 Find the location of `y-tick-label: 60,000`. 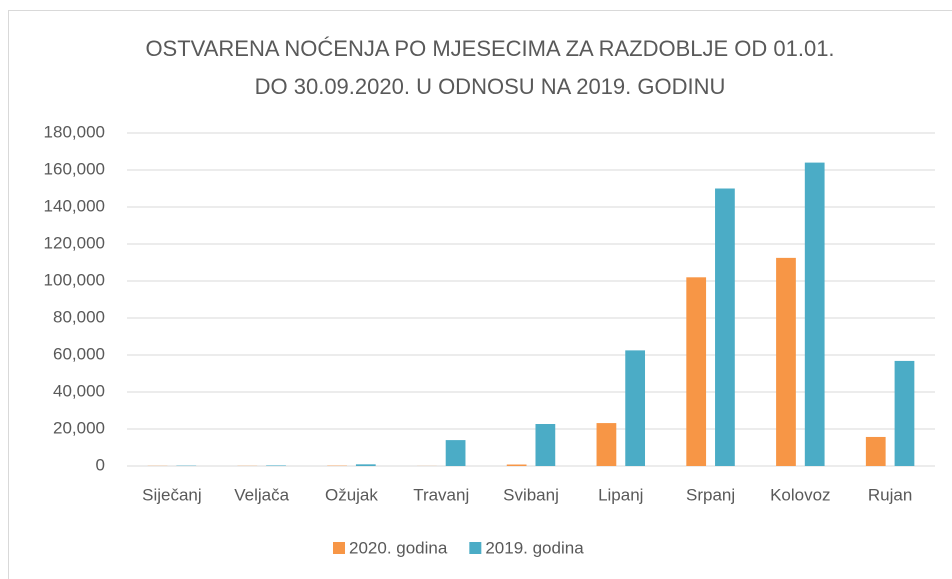

y-tick-label: 60,000 is located at coordinates (79, 353).